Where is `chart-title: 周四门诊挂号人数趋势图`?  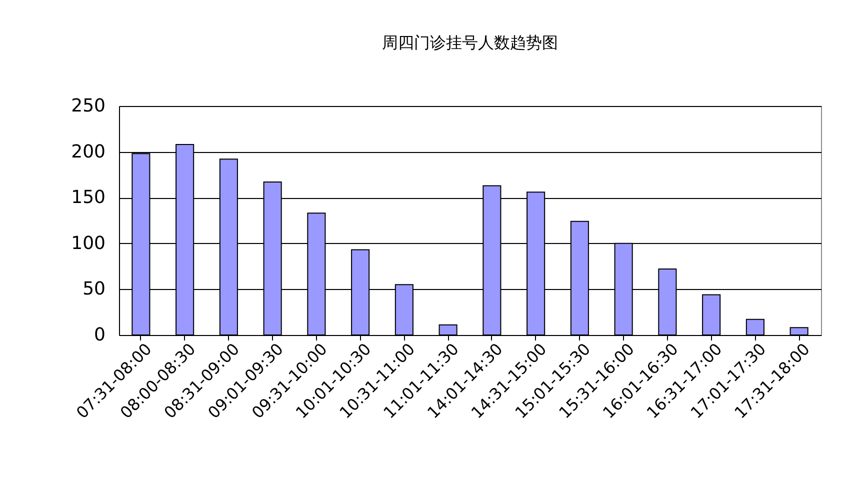 chart-title: 周四门诊挂号人数趋势图 is located at coordinates (470, 42).